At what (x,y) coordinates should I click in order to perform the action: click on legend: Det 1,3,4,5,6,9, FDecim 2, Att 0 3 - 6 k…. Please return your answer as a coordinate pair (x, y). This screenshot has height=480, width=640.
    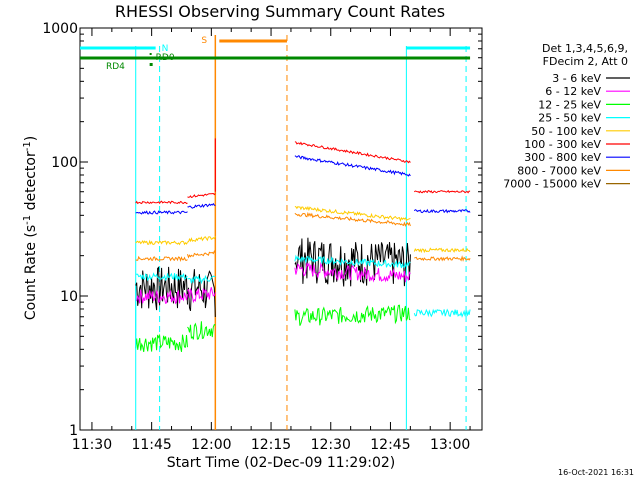
    Looking at the image, I should click on (566, 116).